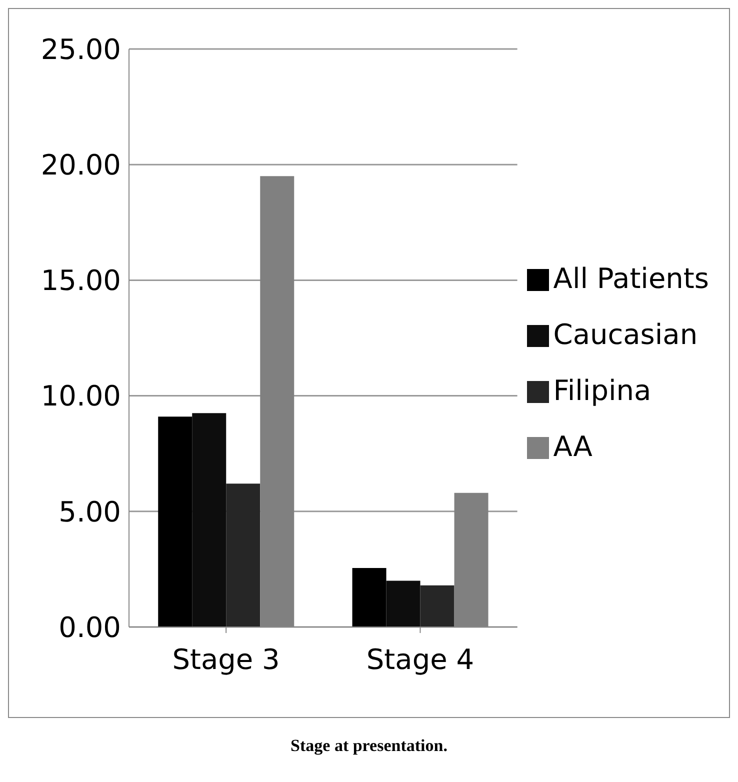 Image resolution: width=738 pixels, height=782 pixels. What do you see at coordinates (226, 659) in the screenshot?
I see `x-tick-label: Stage 3` at bounding box center [226, 659].